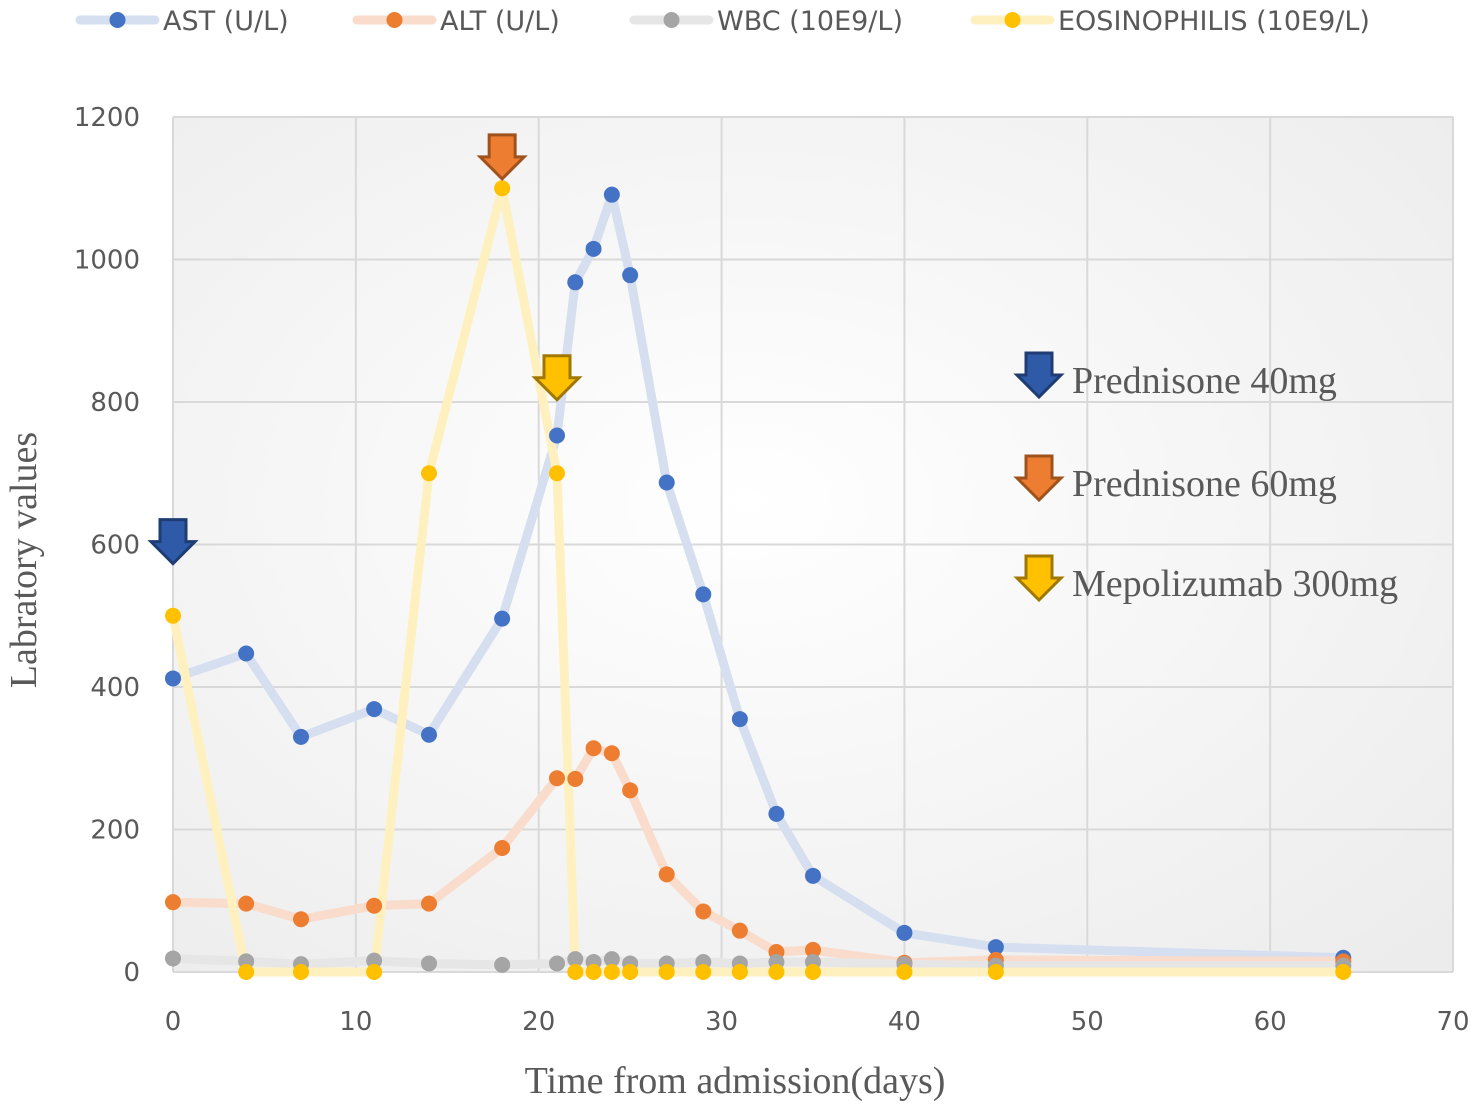 The height and width of the screenshot is (1108, 1476). Describe the element at coordinates (173, 1022) in the screenshot. I see `x-tick-label: 0` at that location.